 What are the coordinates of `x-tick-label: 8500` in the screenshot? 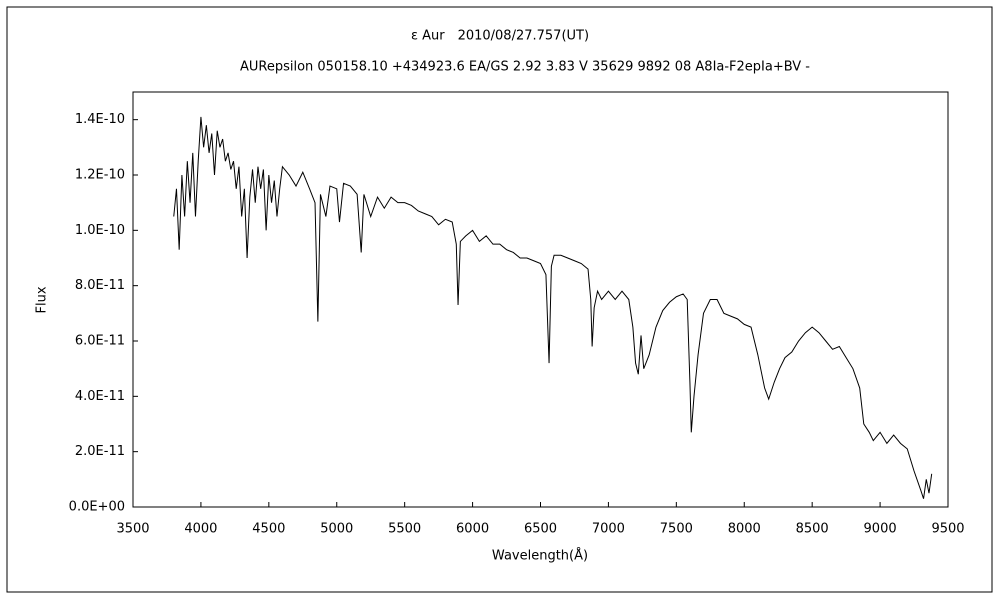 It's located at (812, 529).